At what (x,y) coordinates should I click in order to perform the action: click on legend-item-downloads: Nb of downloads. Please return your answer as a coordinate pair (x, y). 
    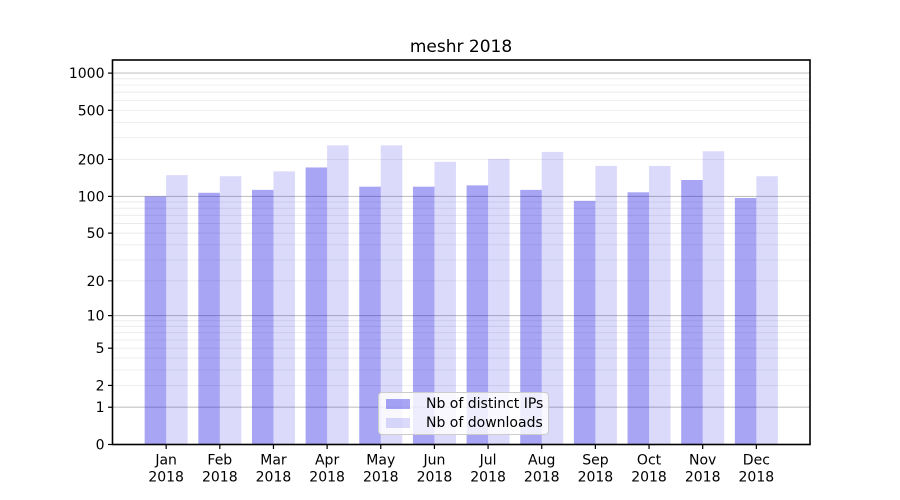
    Looking at the image, I should click on (467, 423).